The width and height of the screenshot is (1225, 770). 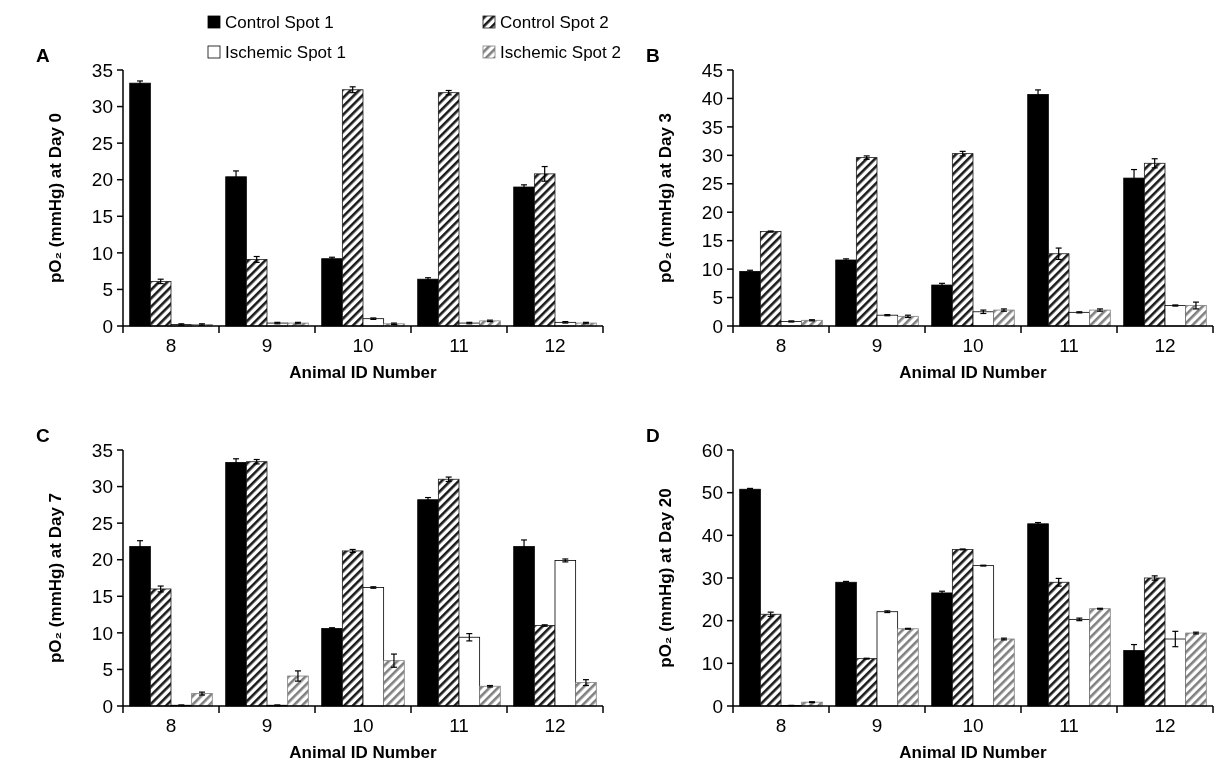 What do you see at coordinates (712, 70) in the screenshot?
I see `y-tick-label: 45` at bounding box center [712, 70].